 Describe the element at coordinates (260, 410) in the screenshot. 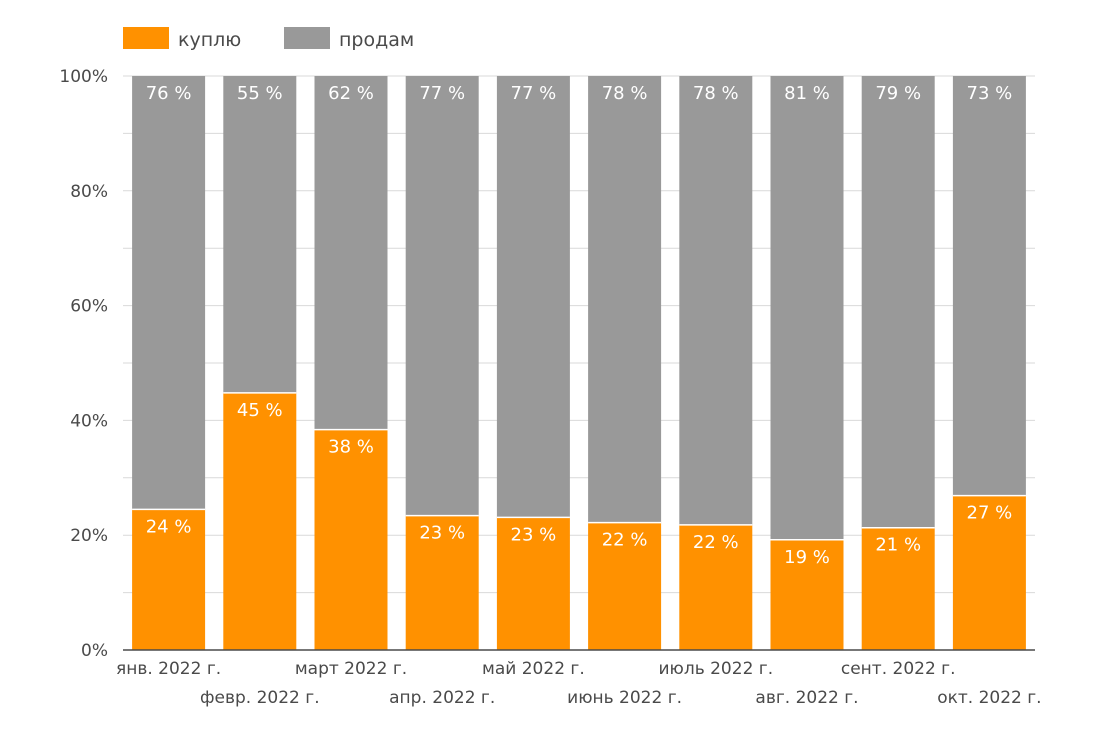

I see `bar-label-buy: 45 %` at that location.